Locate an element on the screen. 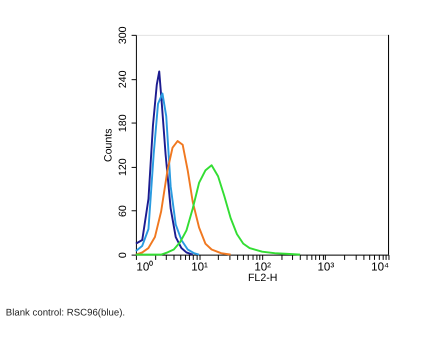 This screenshot has width=428, height=339. x-tick-label: 10¹ is located at coordinates (199, 268).